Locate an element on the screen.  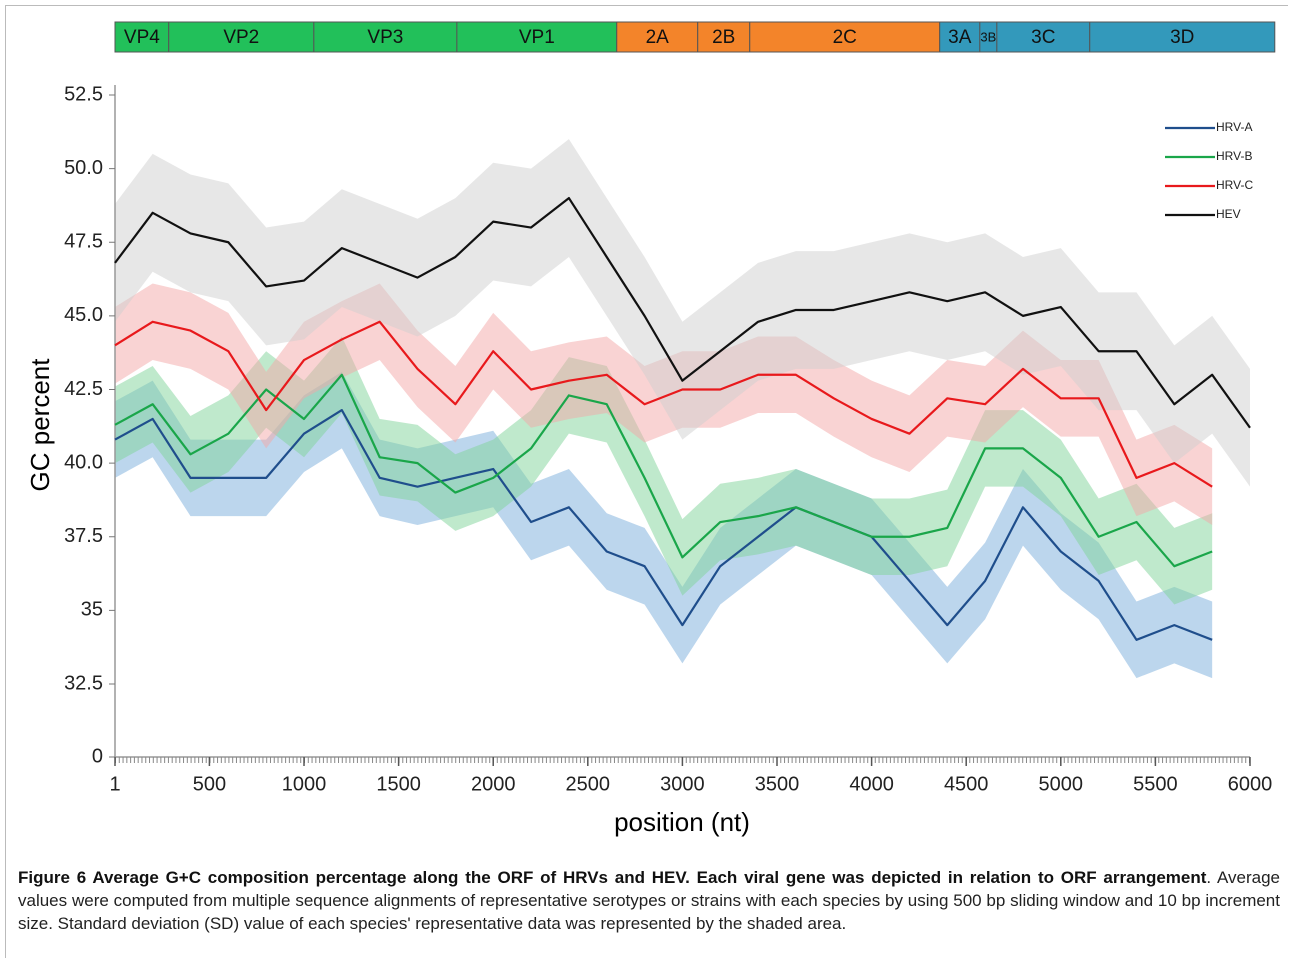
legend-label: HRV-B is located at coordinates (1234, 156).